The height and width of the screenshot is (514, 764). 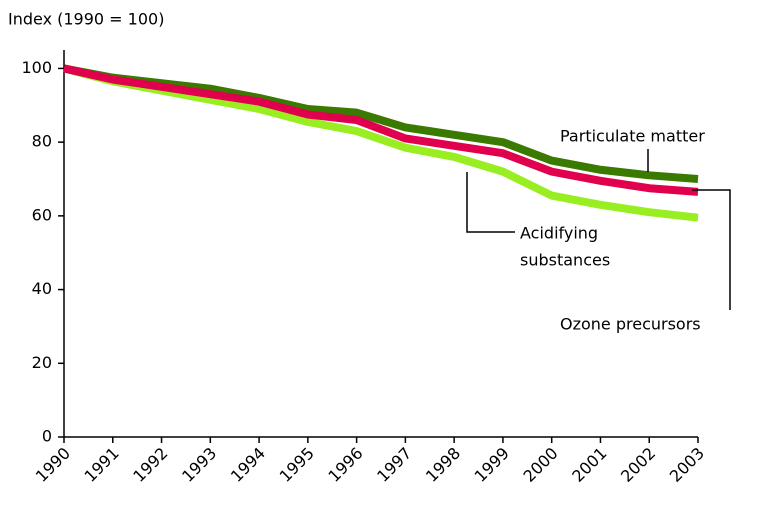 What do you see at coordinates (589, 465) in the screenshot?
I see `x-tick-label: 2001` at bounding box center [589, 465].